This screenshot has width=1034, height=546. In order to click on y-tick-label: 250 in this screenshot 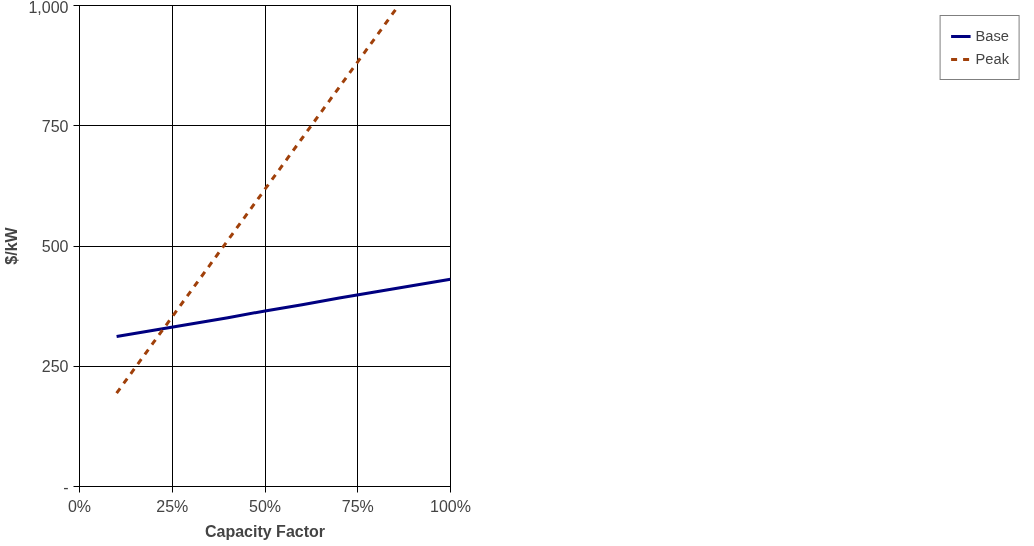, I will do `click(55, 367)`.